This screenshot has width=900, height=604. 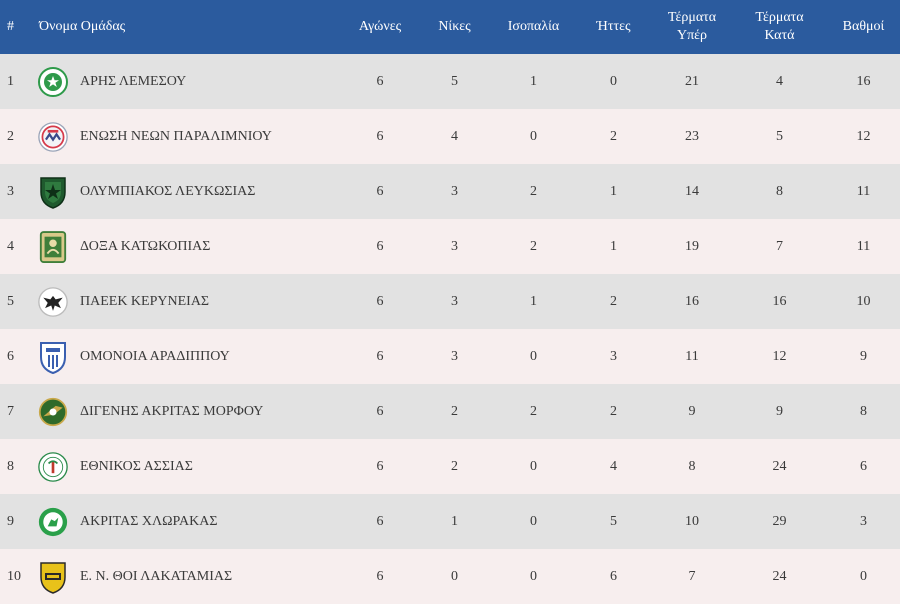 What do you see at coordinates (692, 301) in the screenshot?
I see `goals-for-cell: 16` at bounding box center [692, 301].